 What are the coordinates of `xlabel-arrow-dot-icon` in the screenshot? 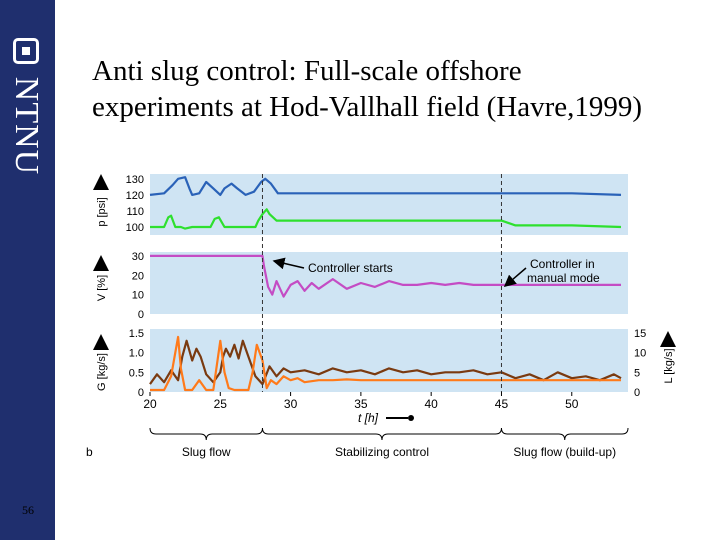 It's located at (411, 418).